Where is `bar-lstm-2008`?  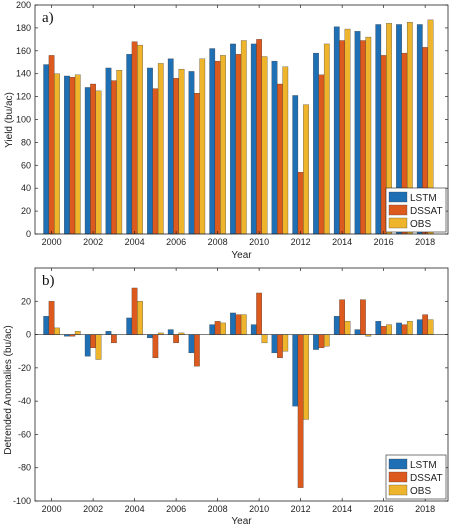 bar-lstm-2008 is located at coordinates (212, 329).